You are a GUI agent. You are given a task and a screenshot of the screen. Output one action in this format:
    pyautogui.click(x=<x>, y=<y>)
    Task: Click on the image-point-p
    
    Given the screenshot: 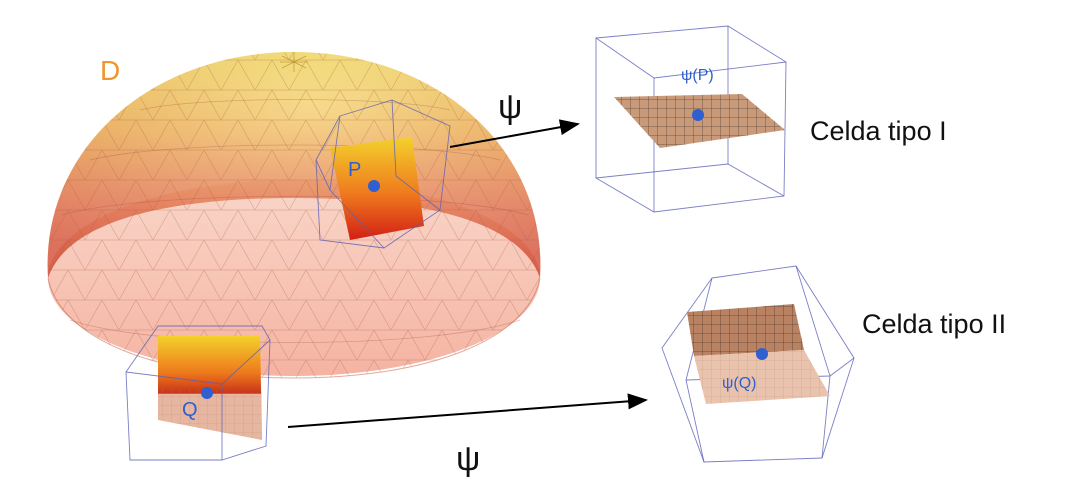 What is the action you would take?
    pyautogui.click(x=698, y=115)
    